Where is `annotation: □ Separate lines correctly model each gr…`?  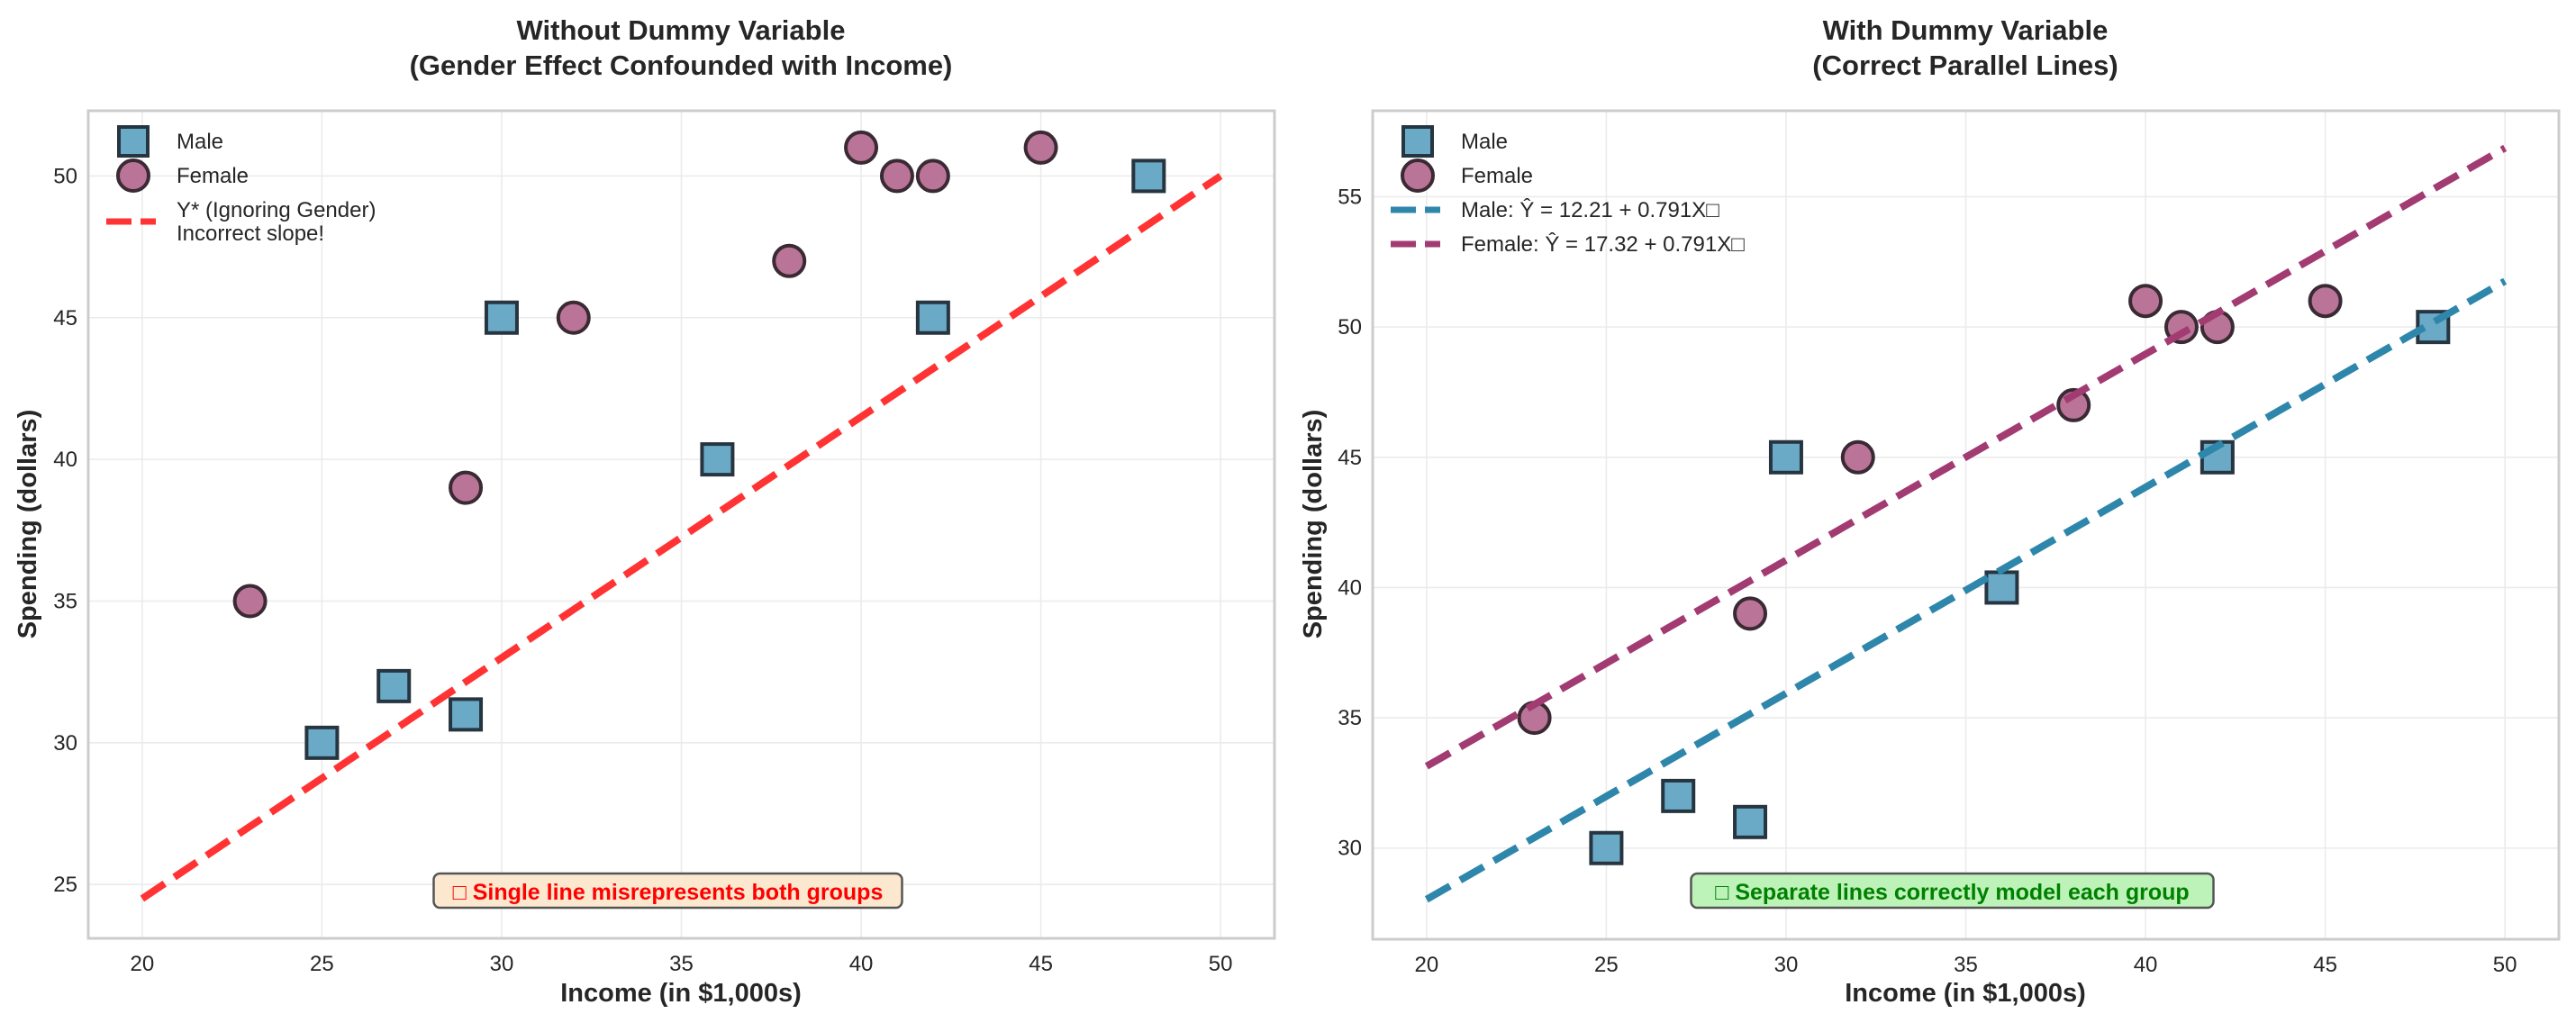 annotation: □ Separate lines correctly model each gr… is located at coordinates (1953, 891).